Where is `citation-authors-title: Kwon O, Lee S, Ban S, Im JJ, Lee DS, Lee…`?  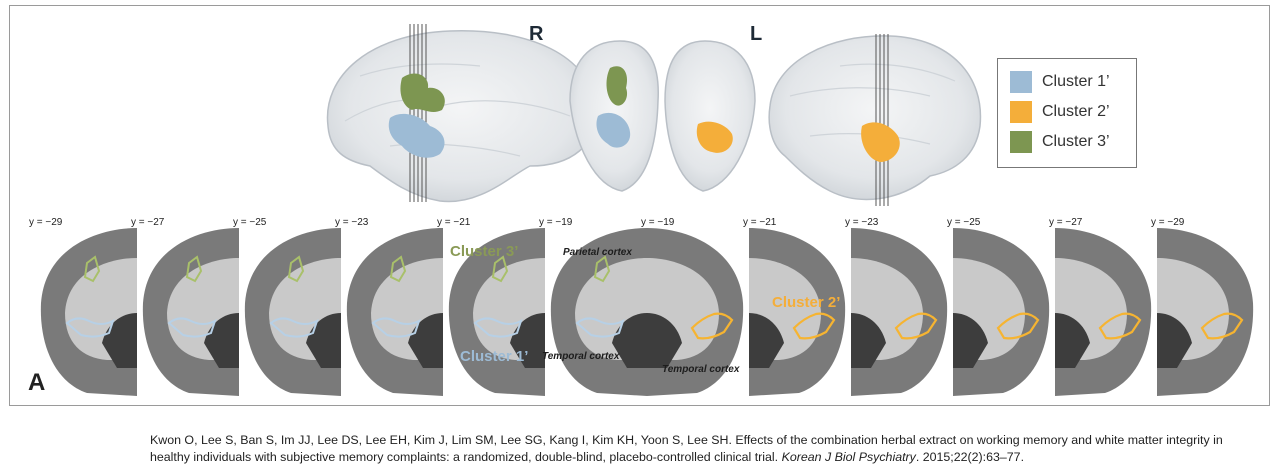
citation-authors-title: Kwon O, Lee S, Ban S, Im JJ, Lee DS, Lee… is located at coordinates (686, 448).